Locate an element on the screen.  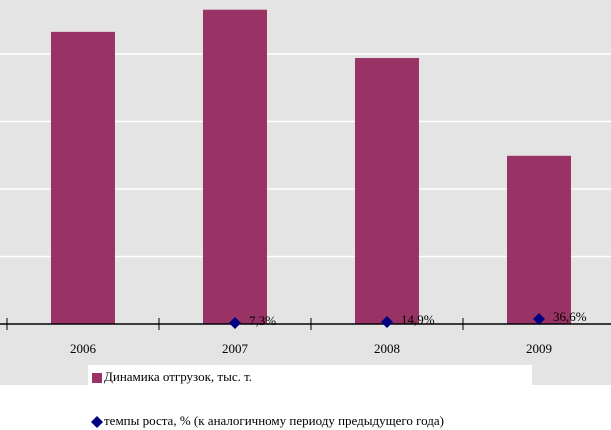
x-tick-label: 2008 is located at coordinates (387, 348).